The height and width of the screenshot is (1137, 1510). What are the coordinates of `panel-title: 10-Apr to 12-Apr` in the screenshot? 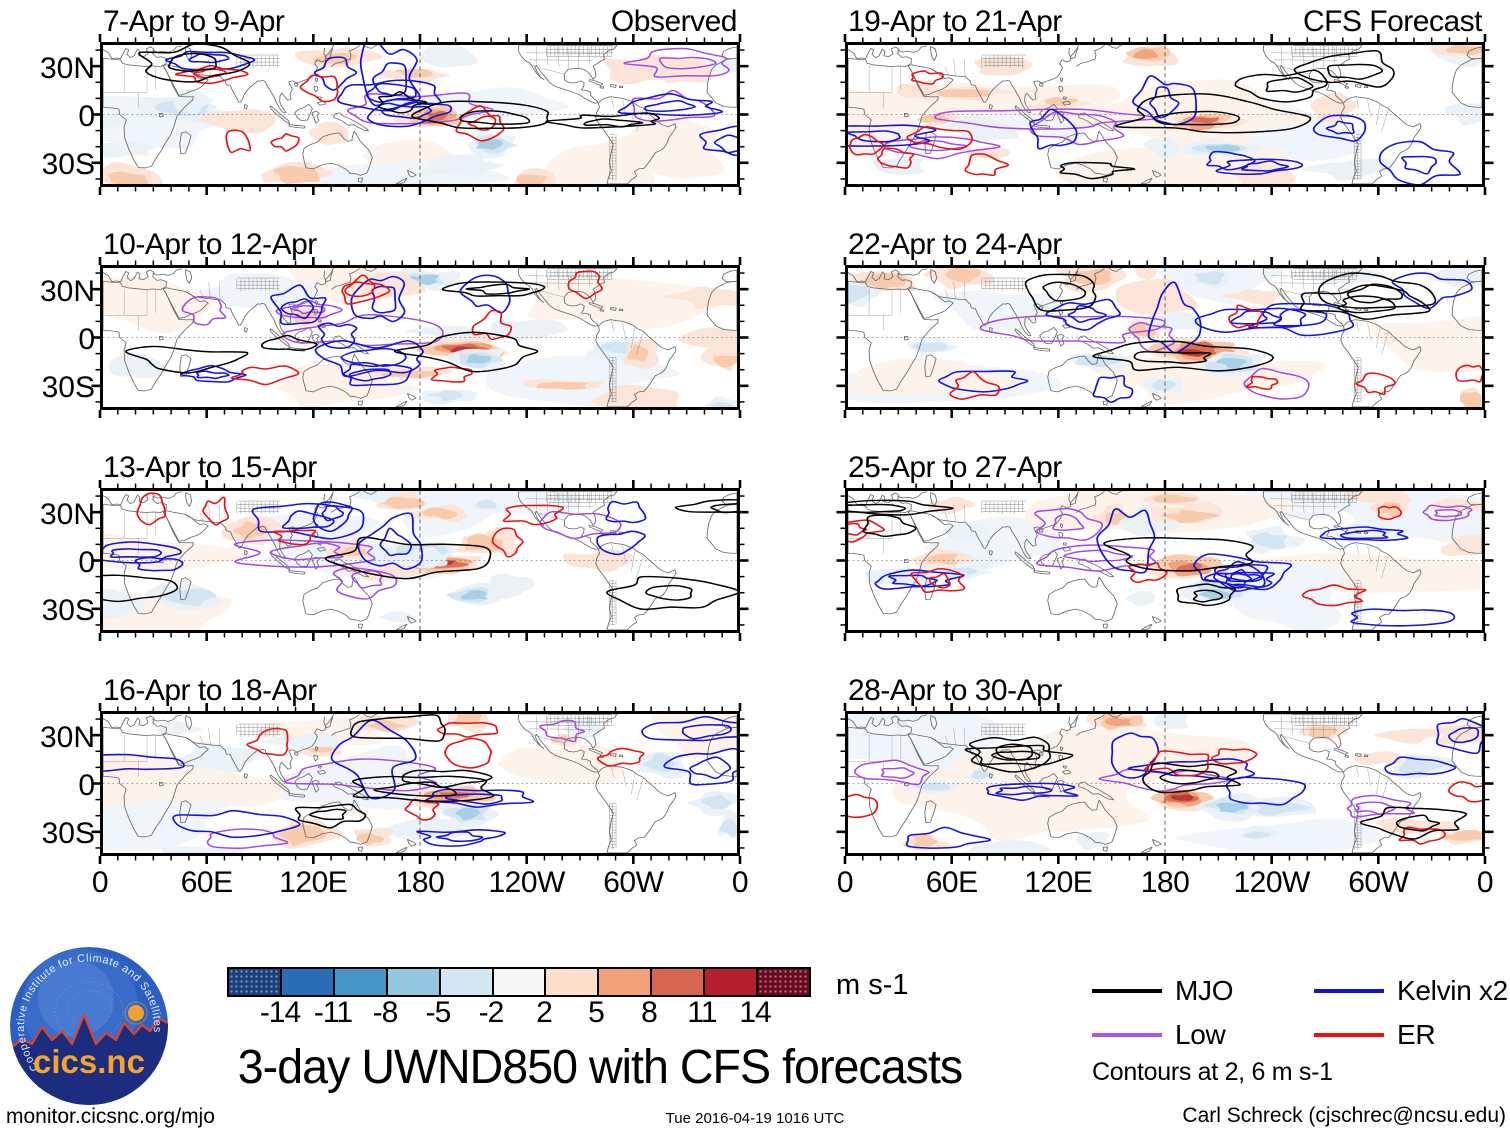 It's located at (210, 244).